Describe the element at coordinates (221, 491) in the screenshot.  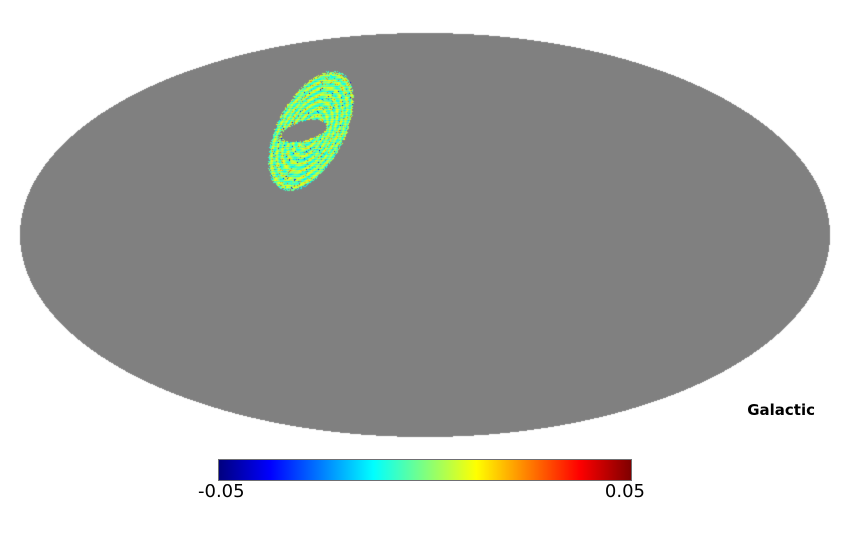
I see `colorbar-min-tick-label: -0.05` at that location.